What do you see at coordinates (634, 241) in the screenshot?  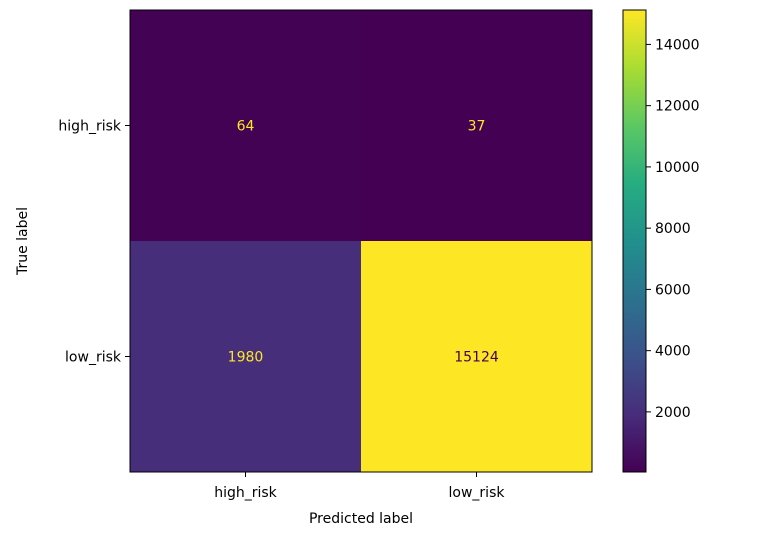 I see `colorbar-gradient` at bounding box center [634, 241].